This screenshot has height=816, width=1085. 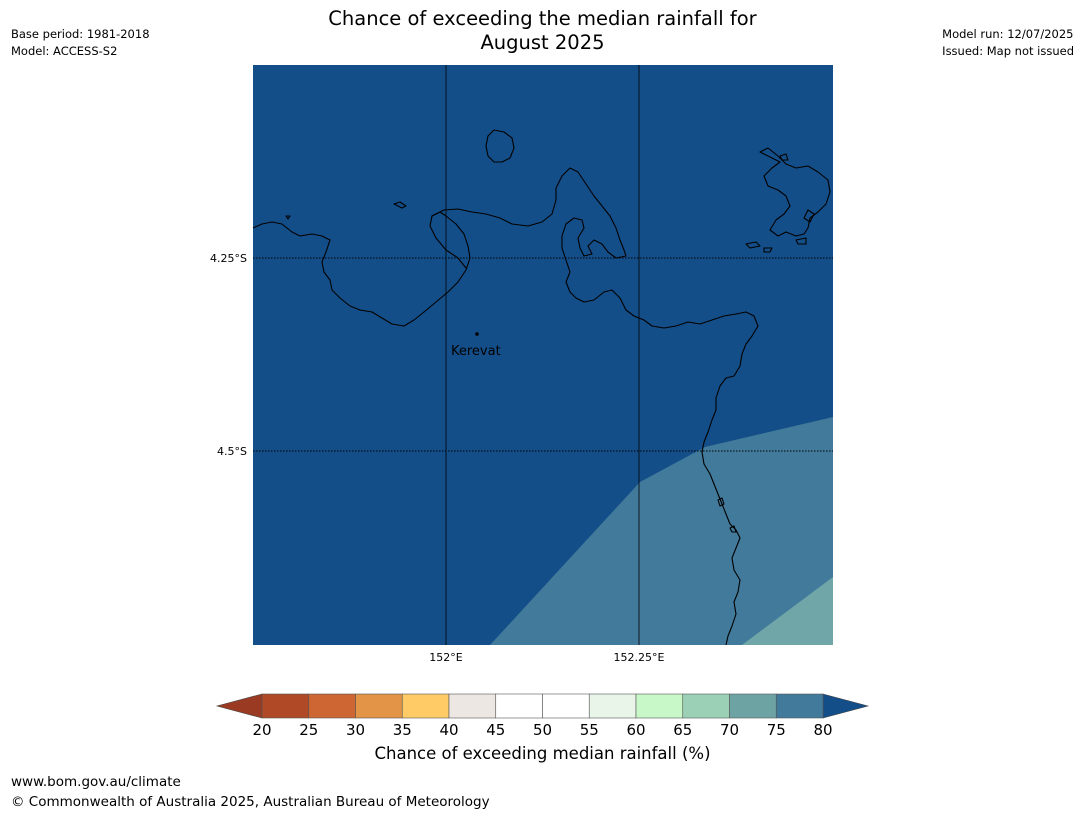 I want to click on kerevat-marker, so click(x=477, y=334).